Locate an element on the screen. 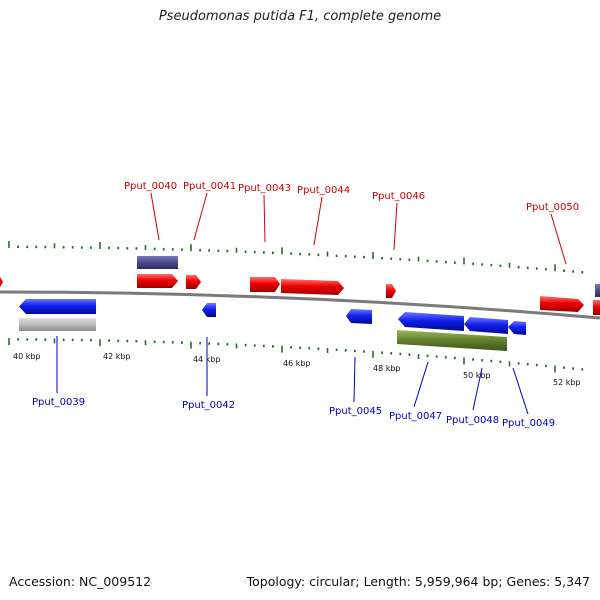  forward-gene-labels is located at coordinates (358, 228).